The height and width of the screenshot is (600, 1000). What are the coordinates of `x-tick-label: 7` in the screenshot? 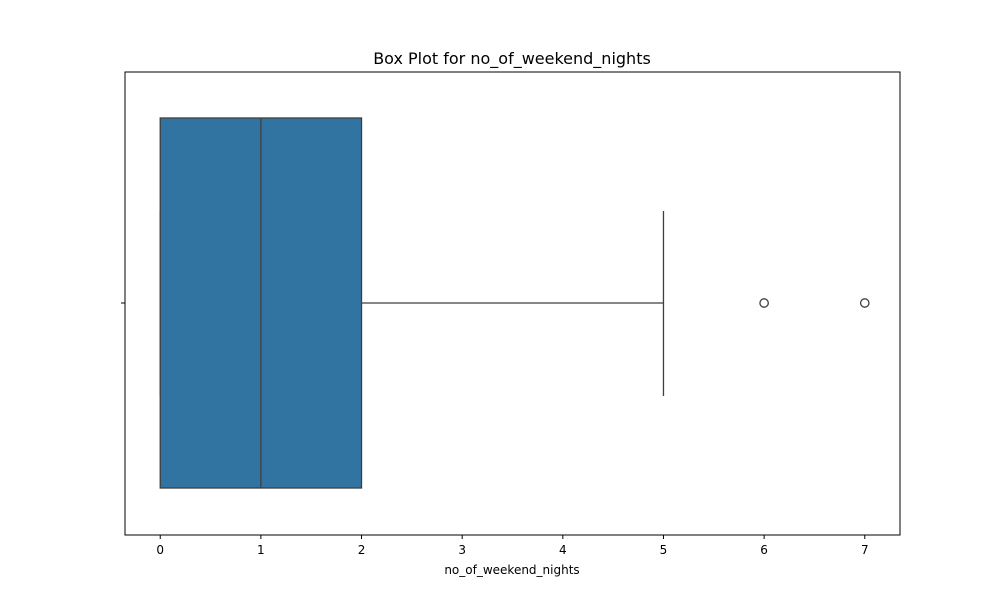 It's located at (865, 550).